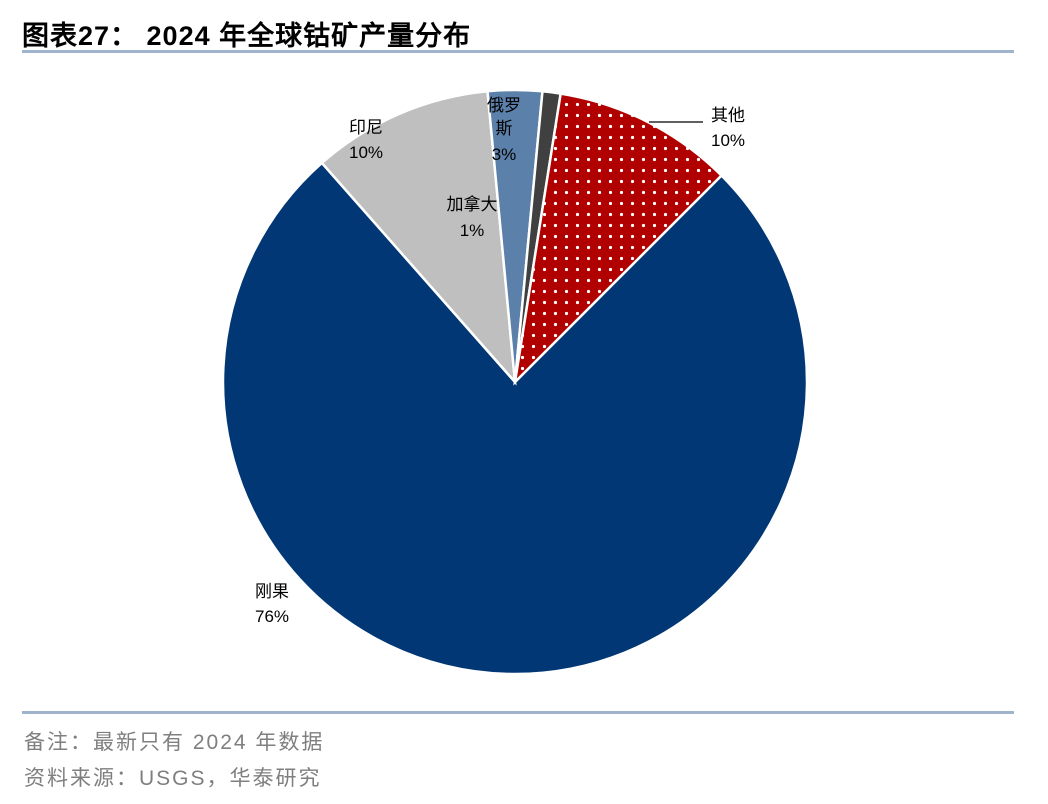 This screenshot has height=804, width=1048. I want to click on value-indonesia: 10%, so click(366, 152).